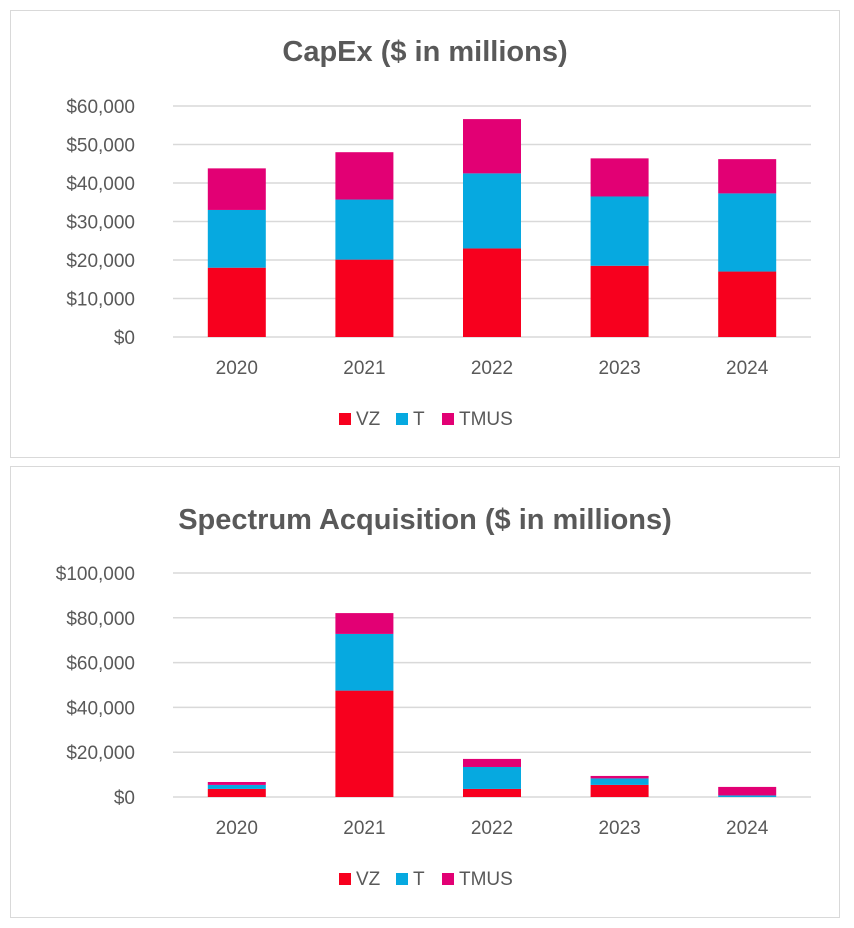 Image resolution: width=854 pixels, height=928 pixels. I want to click on y-tick-label: $10,000, so click(100, 300).